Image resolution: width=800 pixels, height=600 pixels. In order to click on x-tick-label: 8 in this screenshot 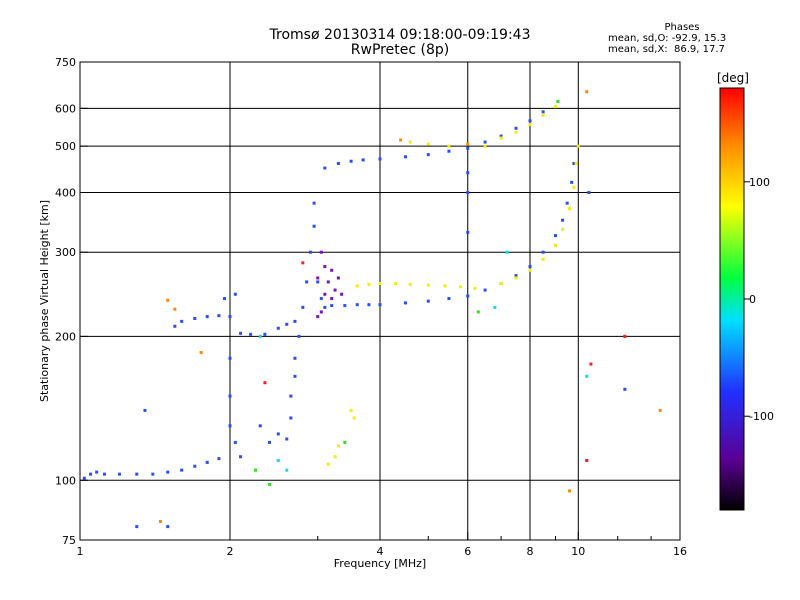, I will do `click(530, 551)`.